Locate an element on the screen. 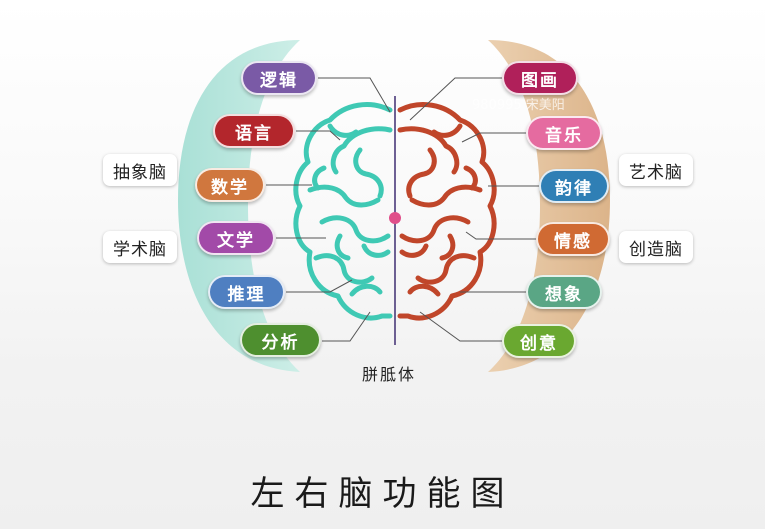 The width and height of the screenshot is (765, 529). pill-analysis: 分析 is located at coordinates (280, 340).